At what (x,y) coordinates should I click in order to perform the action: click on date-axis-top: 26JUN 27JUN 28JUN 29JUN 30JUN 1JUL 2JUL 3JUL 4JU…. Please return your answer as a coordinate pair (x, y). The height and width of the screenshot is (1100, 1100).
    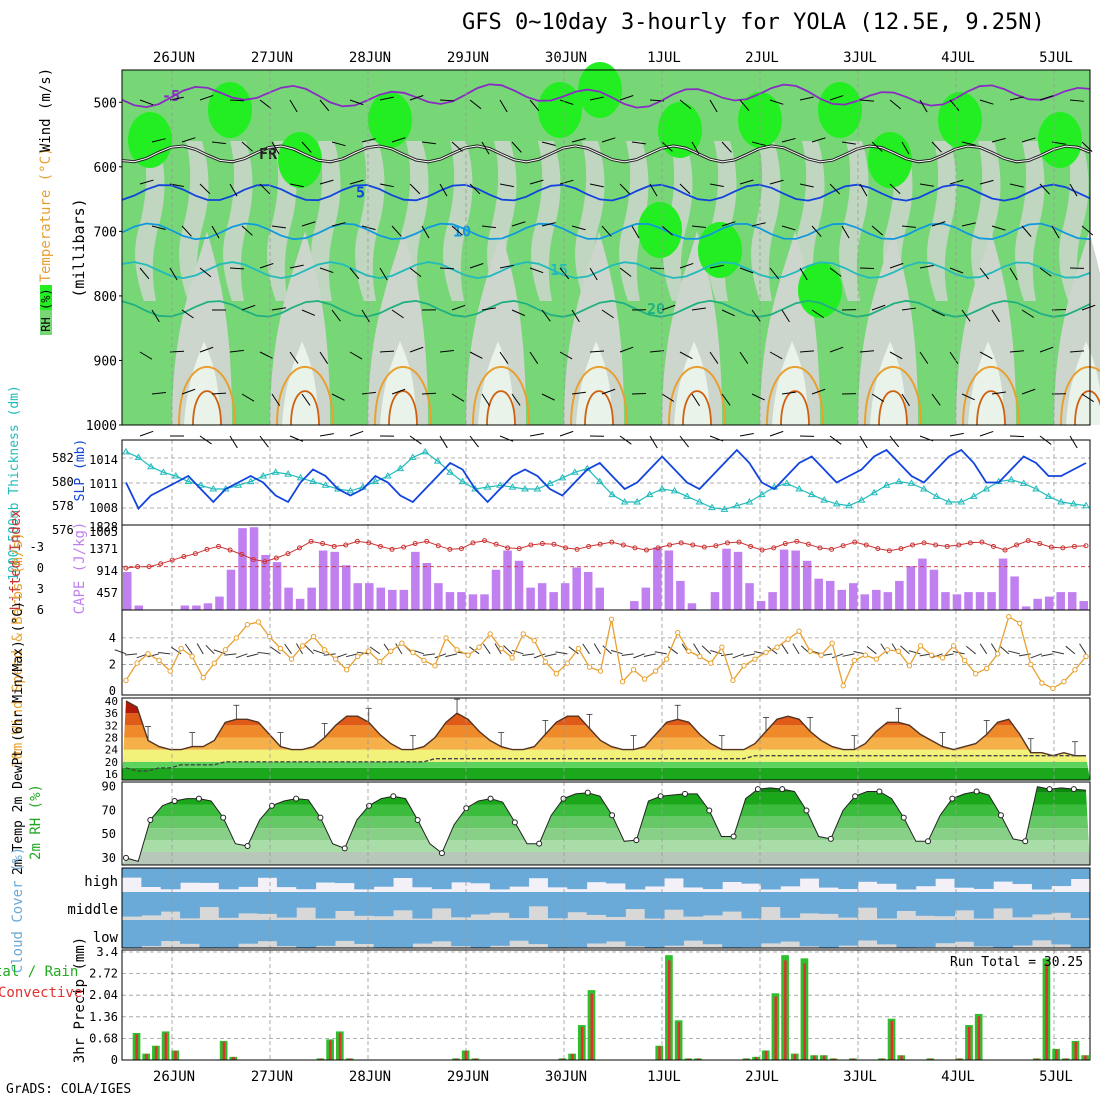
    Looking at the image, I should click on (613, 58).